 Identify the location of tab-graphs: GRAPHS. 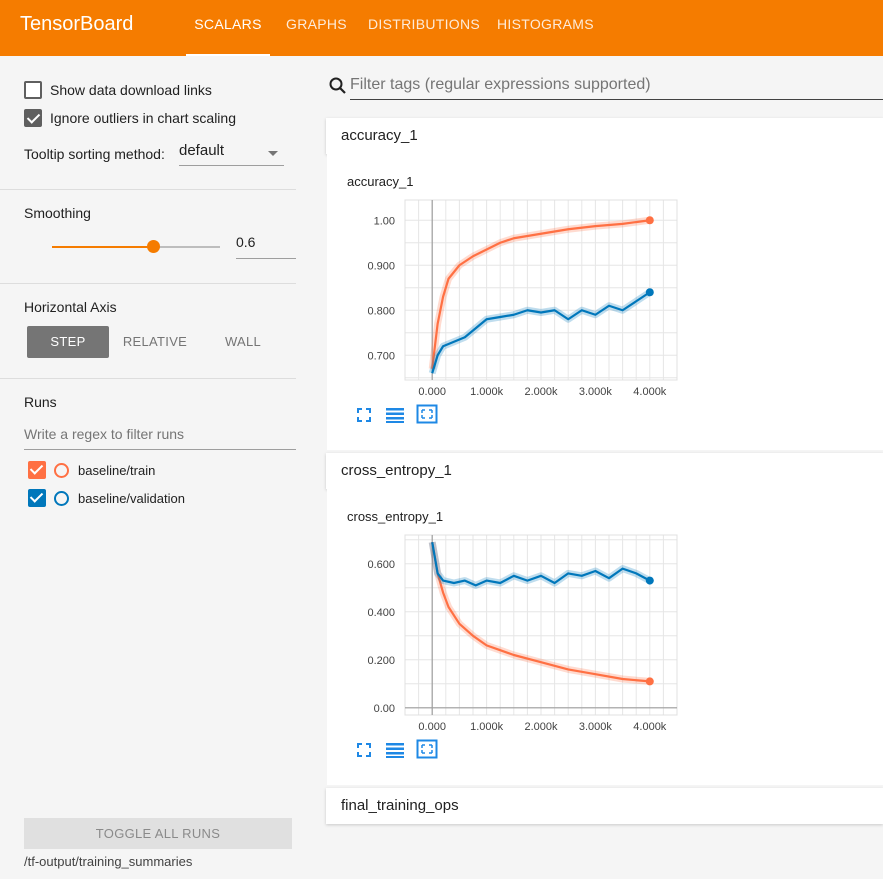
(316, 24).